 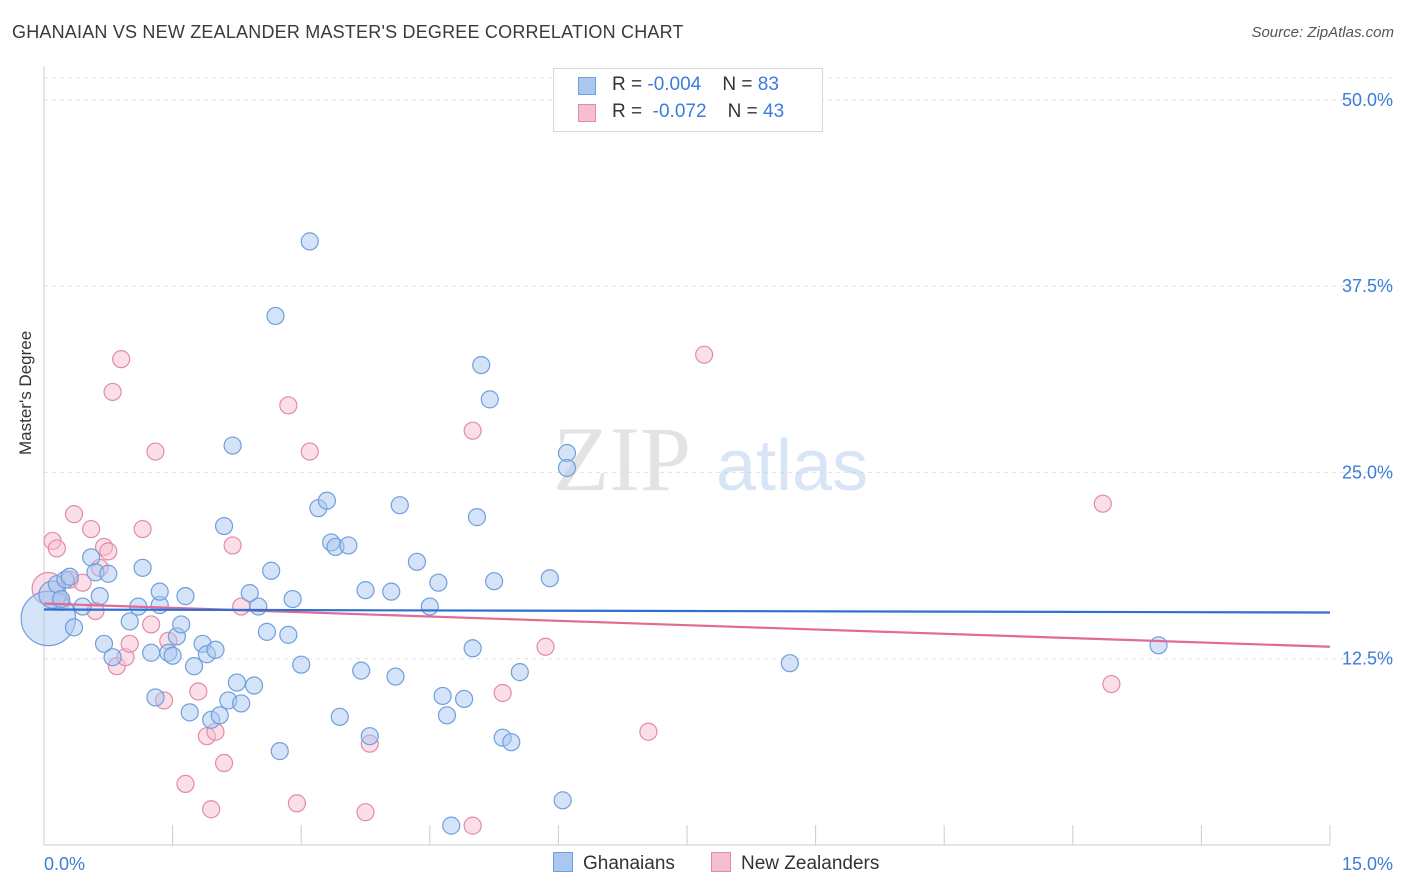 What do you see at coordinates (721, 862) in the screenshot?
I see `bottom-legend-swatch-pink` at bounding box center [721, 862].